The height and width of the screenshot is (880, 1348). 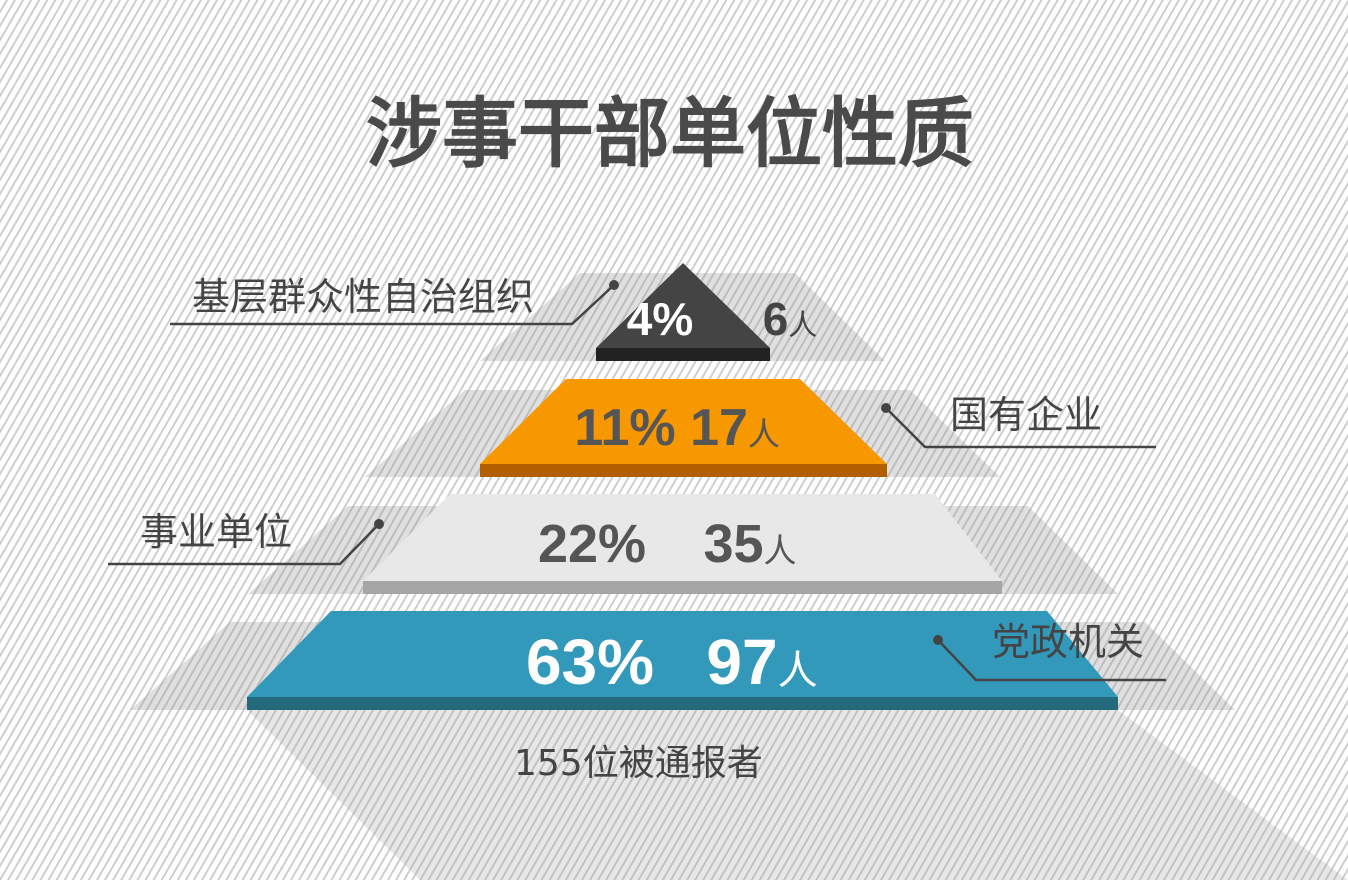 I want to click on count-label-2: 35人, so click(x=749, y=544).